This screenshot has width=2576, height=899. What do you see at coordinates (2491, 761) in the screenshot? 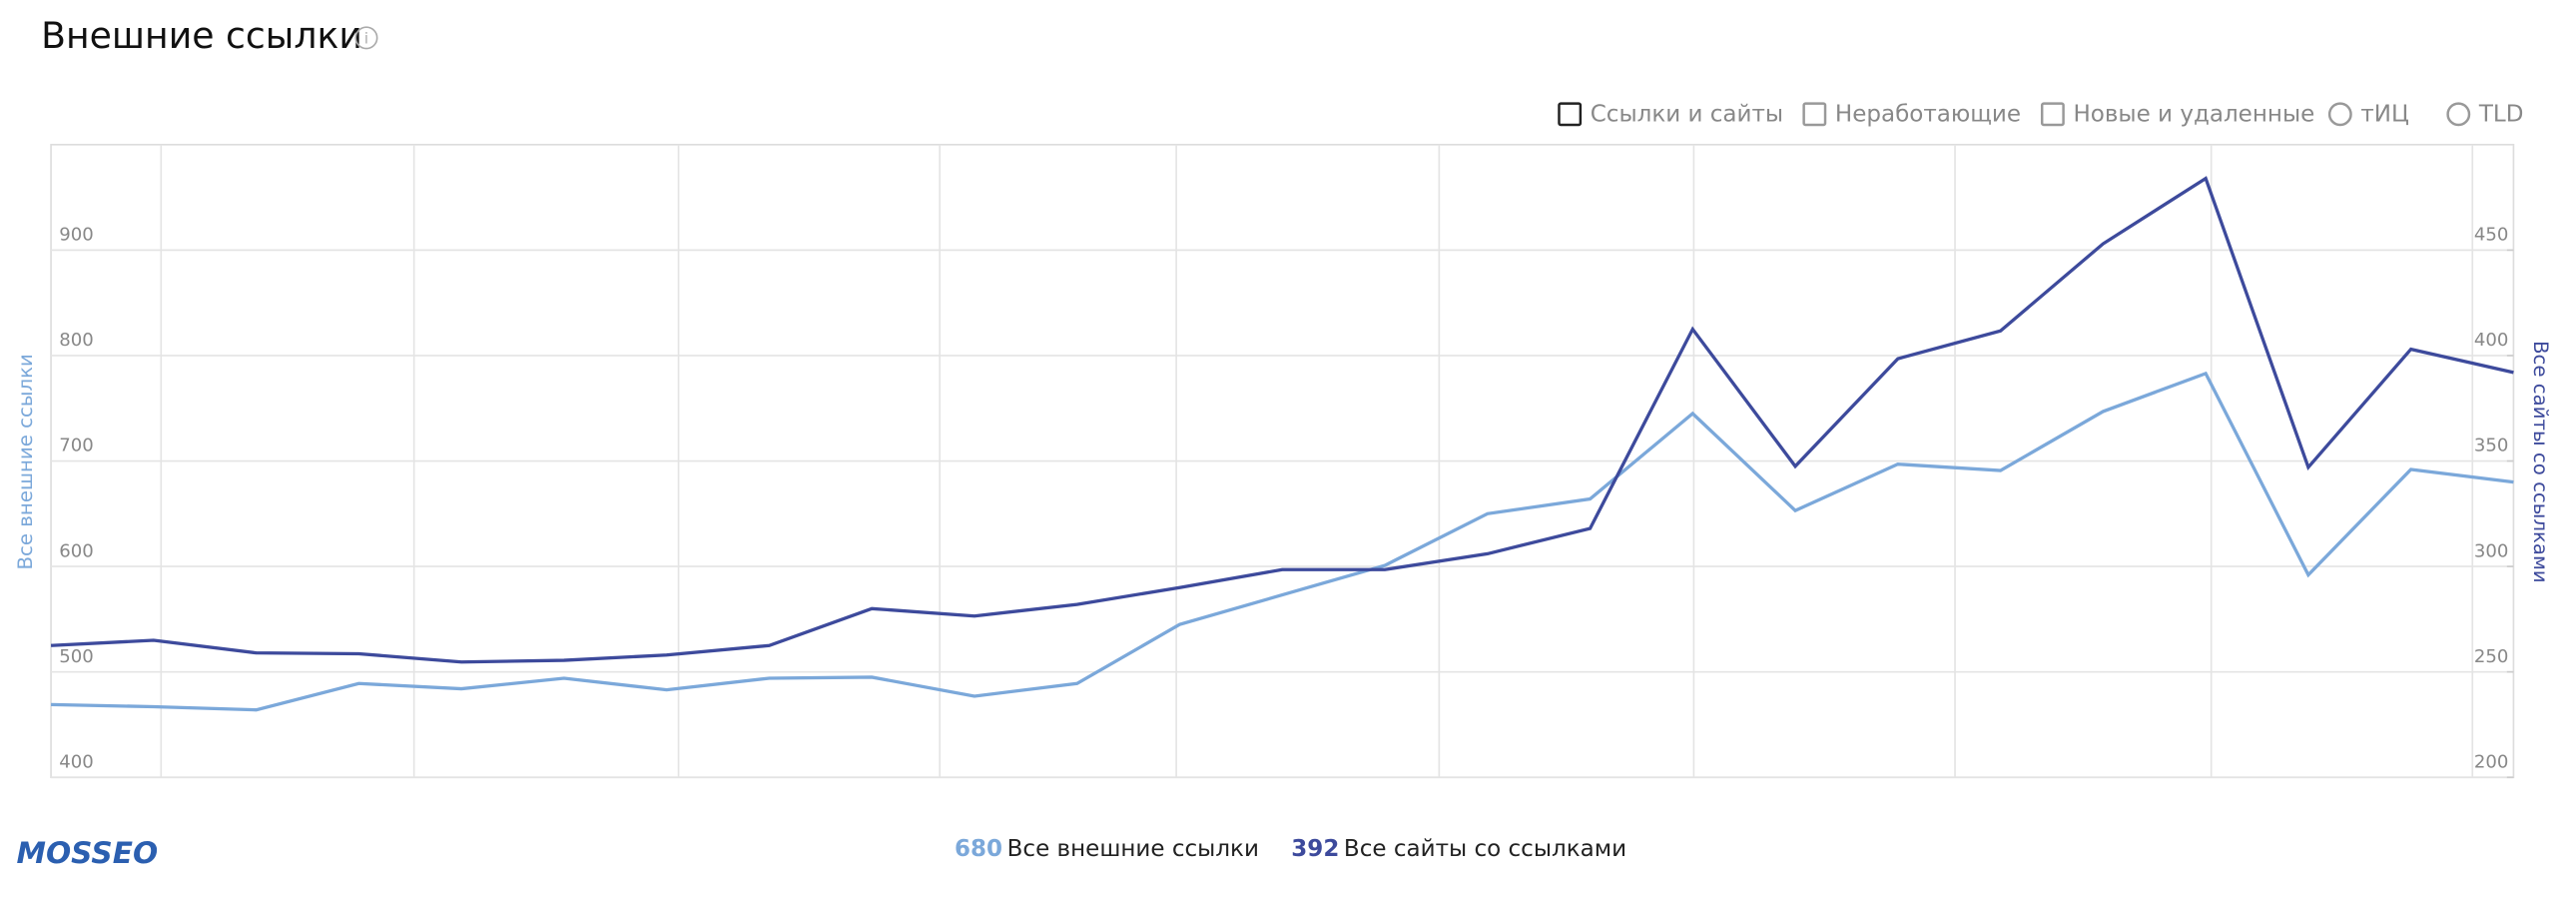
I see `y2-tick-label: 200` at bounding box center [2491, 761].